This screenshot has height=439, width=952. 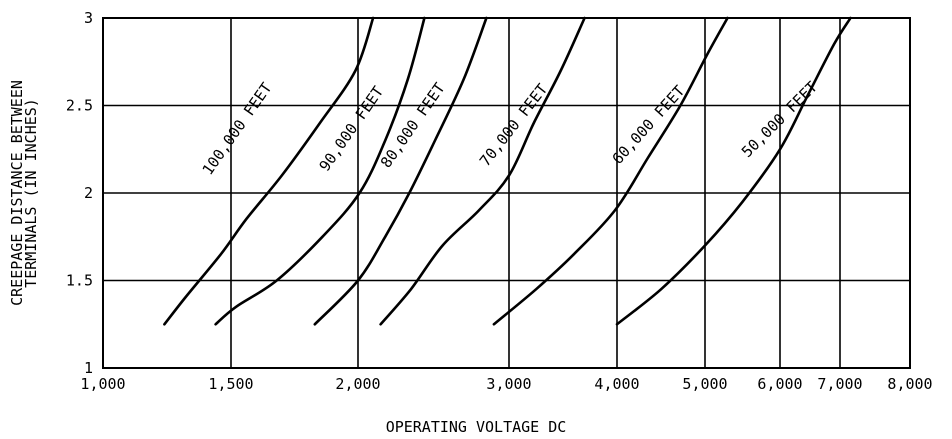 What do you see at coordinates (476, 427) in the screenshot?
I see `x-axis-title: OPERATING VOLTAGE DC` at bounding box center [476, 427].